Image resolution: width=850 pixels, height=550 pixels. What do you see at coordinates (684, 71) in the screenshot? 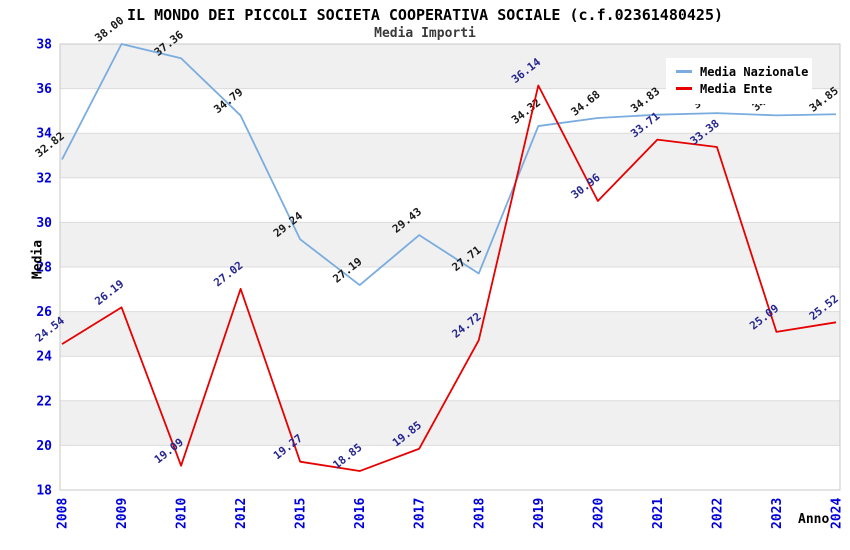
I see `blue-line-swatch-icon` at bounding box center [684, 71].